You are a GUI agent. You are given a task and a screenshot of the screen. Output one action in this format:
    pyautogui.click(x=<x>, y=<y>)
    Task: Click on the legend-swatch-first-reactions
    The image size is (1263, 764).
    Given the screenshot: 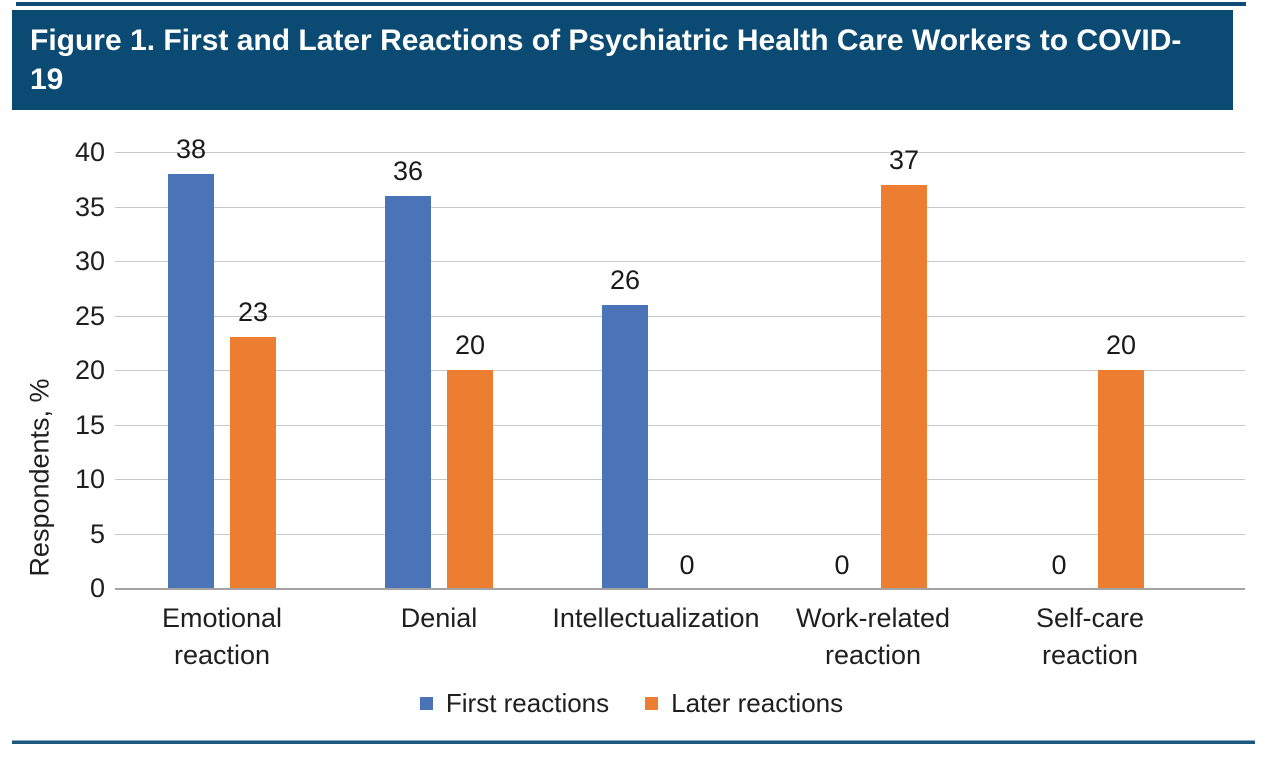 What is the action you would take?
    pyautogui.click(x=426, y=703)
    